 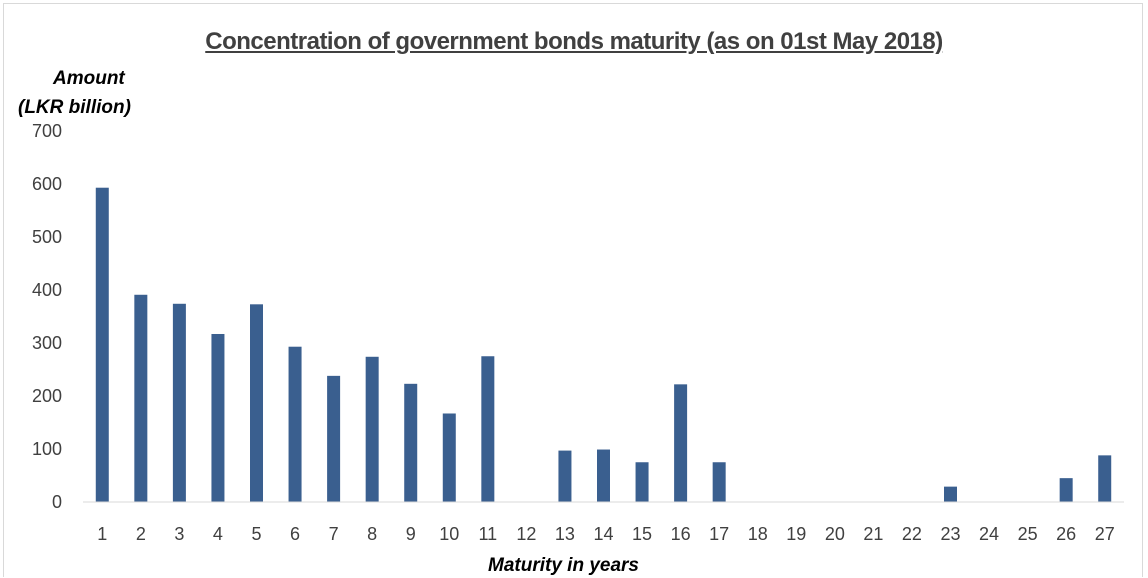 What do you see at coordinates (526, 534) in the screenshot?
I see `x-tick-label: 12` at bounding box center [526, 534].